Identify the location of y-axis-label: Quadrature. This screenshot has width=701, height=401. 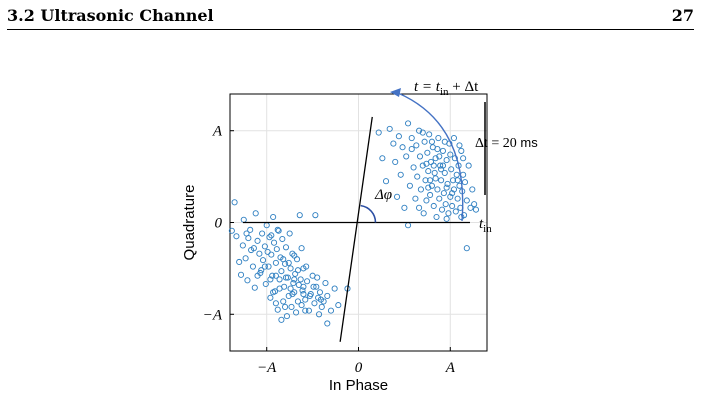
(189, 223).